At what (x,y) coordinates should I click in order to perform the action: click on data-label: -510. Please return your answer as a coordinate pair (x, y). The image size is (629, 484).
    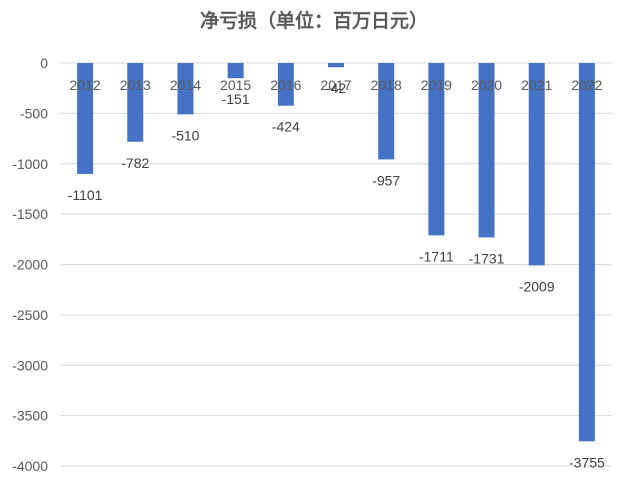
    Looking at the image, I should click on (185, 135).